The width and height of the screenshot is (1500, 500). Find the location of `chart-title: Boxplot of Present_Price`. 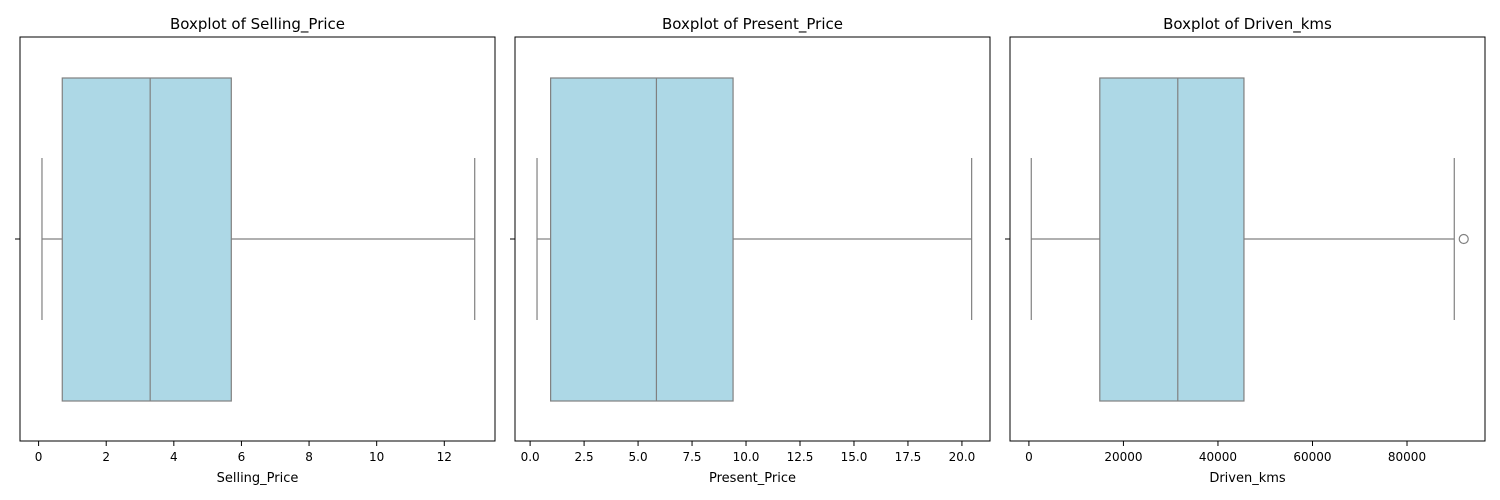

chart-title: Boxplot of Present_Price is located at coordinates (752, 24).